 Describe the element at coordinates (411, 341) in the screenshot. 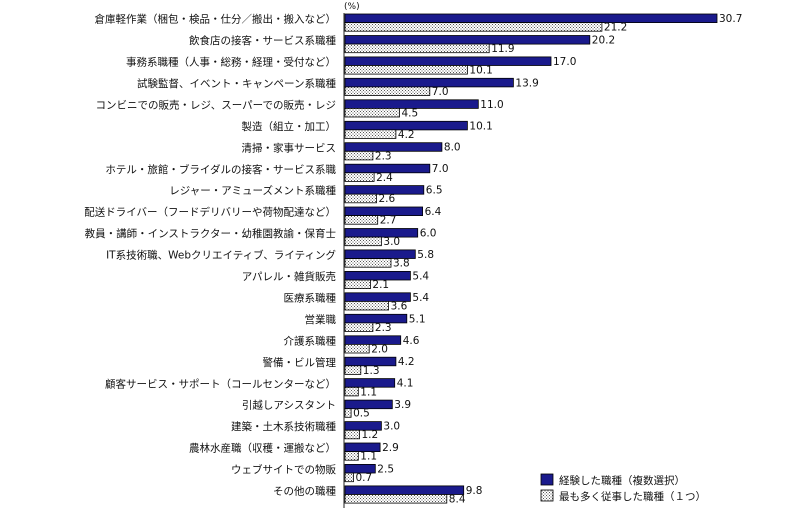

I see `value-label: 4.6` at that location.